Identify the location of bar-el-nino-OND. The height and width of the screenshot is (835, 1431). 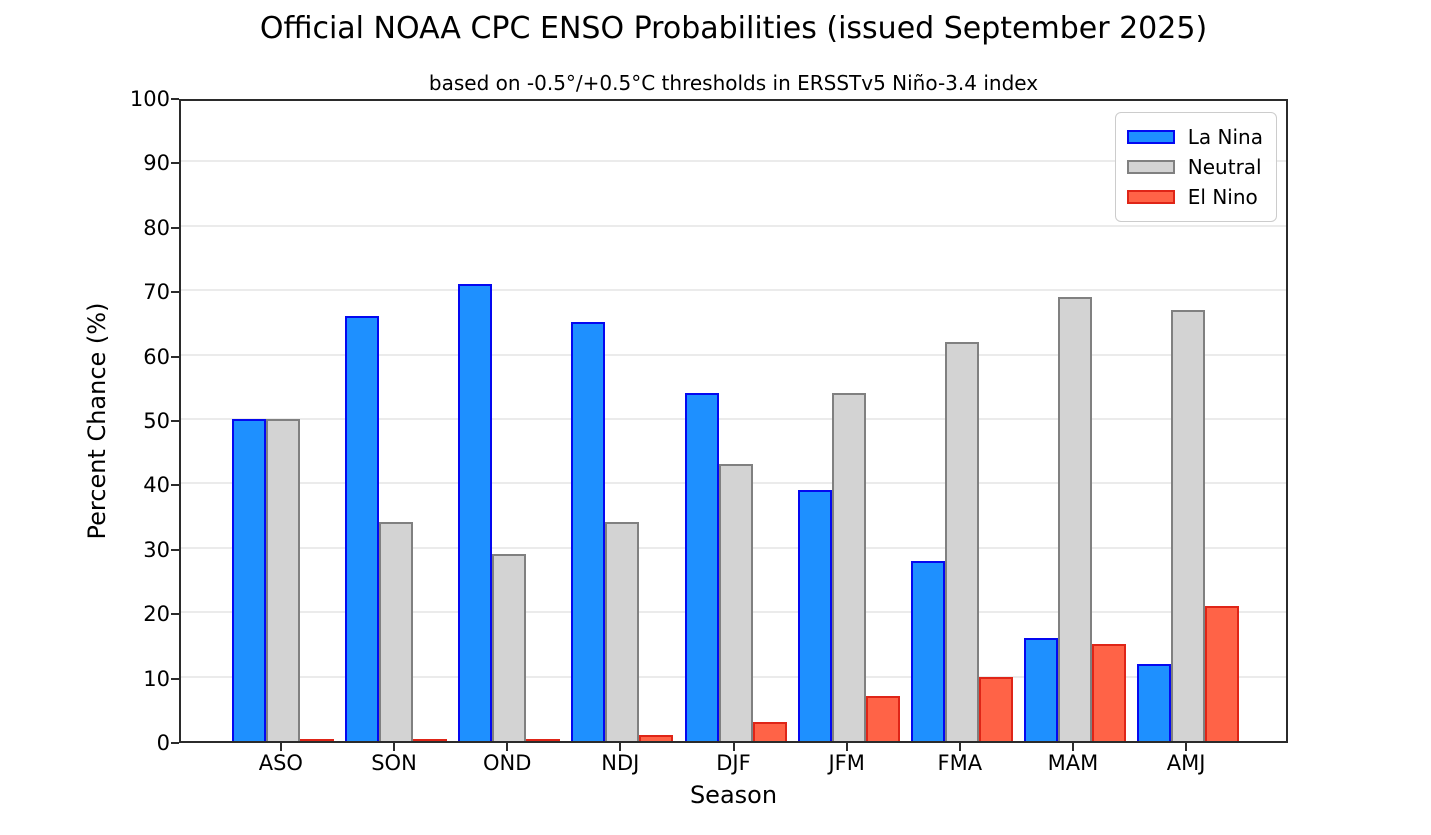
(543, 740).